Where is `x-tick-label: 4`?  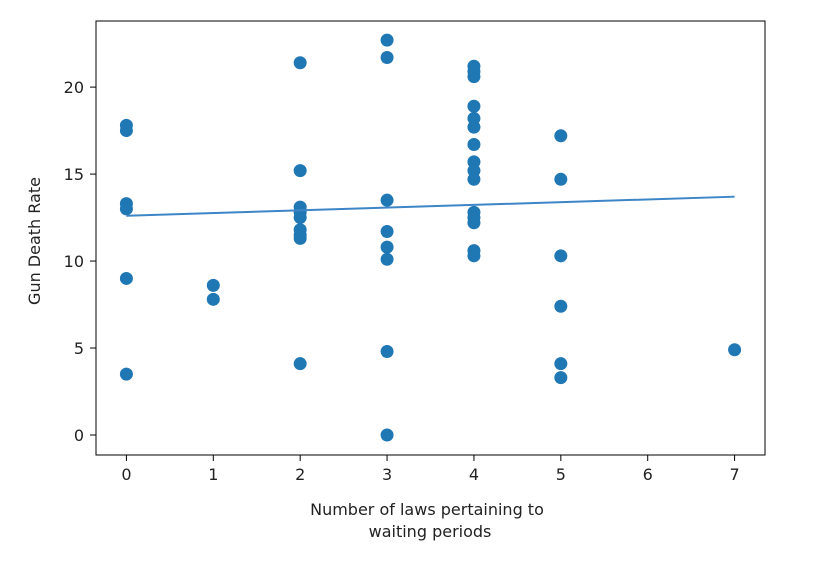
x-tick-label: 4 is located at coordinates (474, 474).